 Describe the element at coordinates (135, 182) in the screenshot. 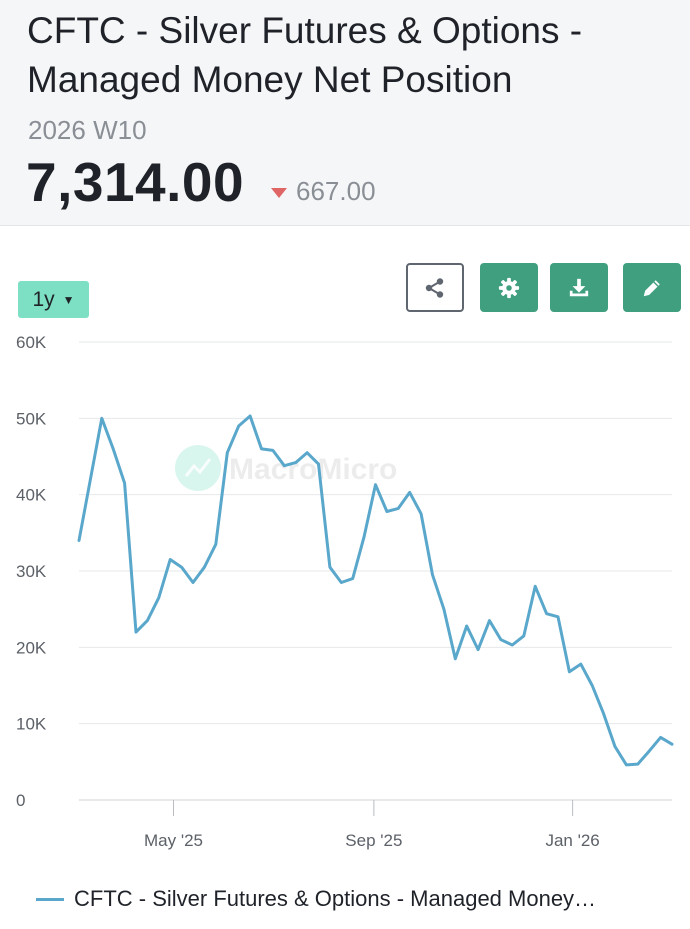

I see `latest-value: 7,314.00` at that location.